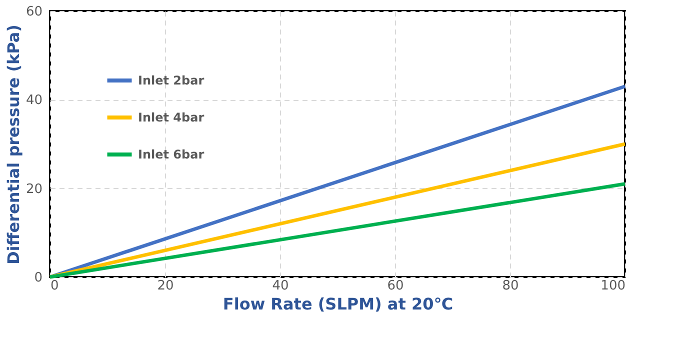 The image size is (680, 341). What do you see at coordinates (338, 304) in the screenshot?
I see `x-axis-title: Flow Rate (SLPM) at 20℃` at bounding box center [338, 304].